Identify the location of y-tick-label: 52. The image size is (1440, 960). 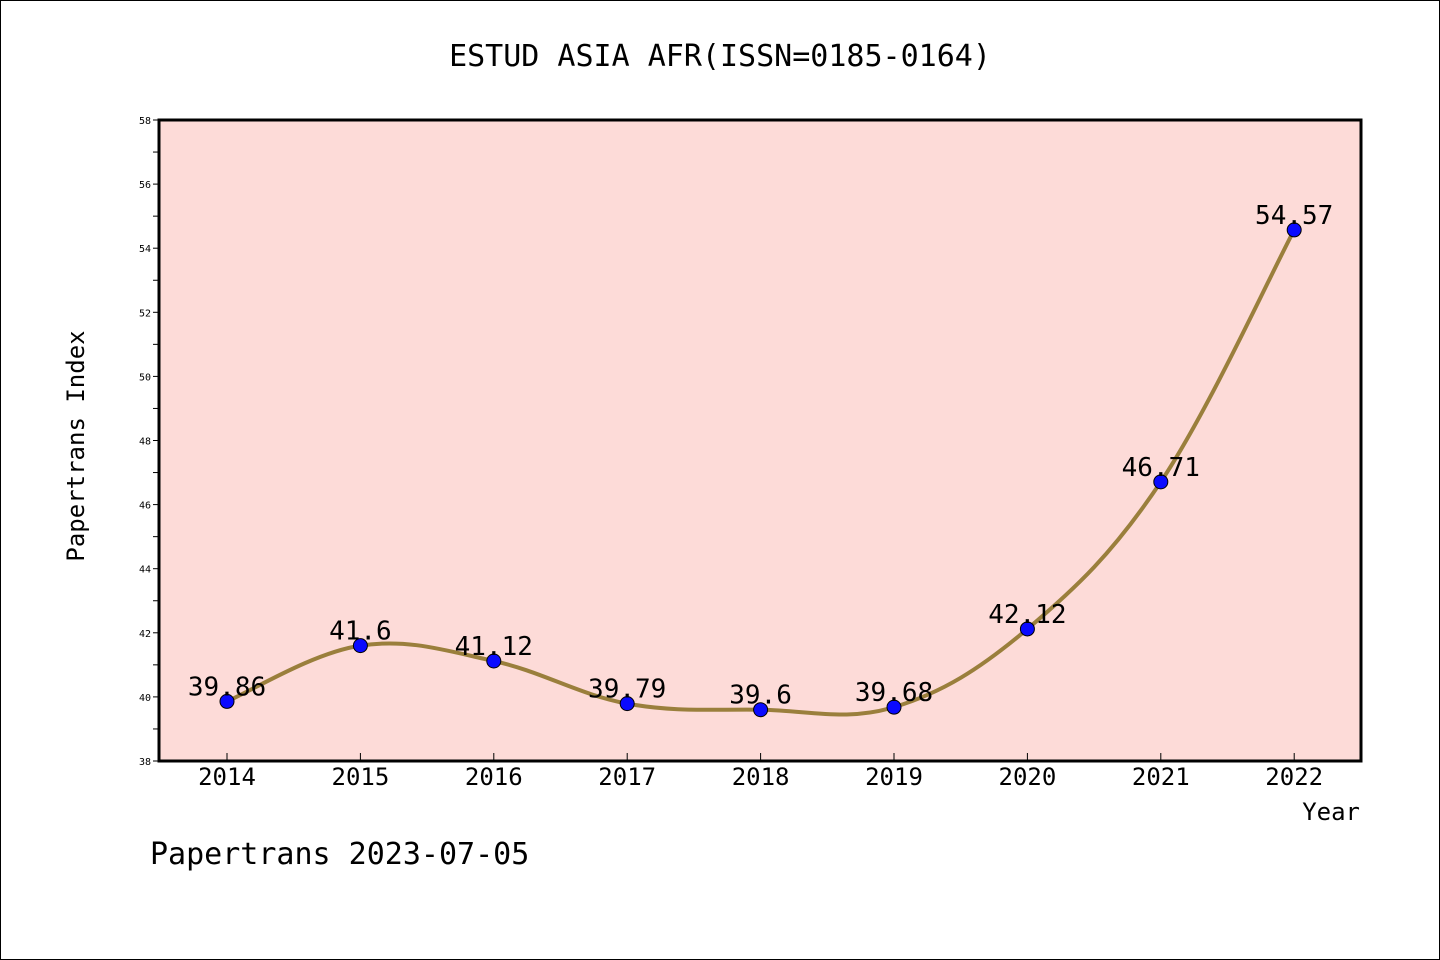
(145, 313).